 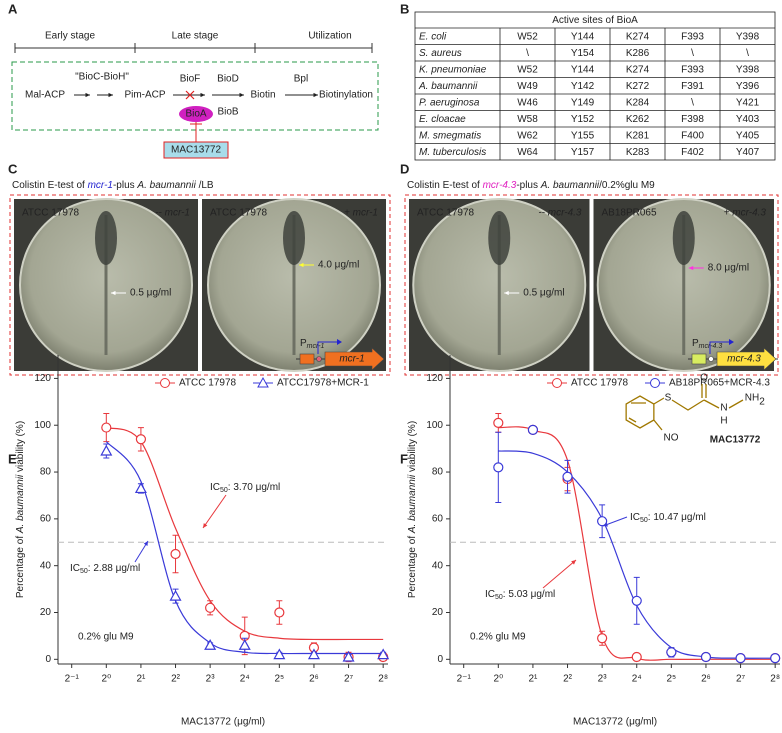 What do you see at coordinates (434, 425) in the screenshot?
I see `y-tick-label: 100` at bounding box center [434, 425].